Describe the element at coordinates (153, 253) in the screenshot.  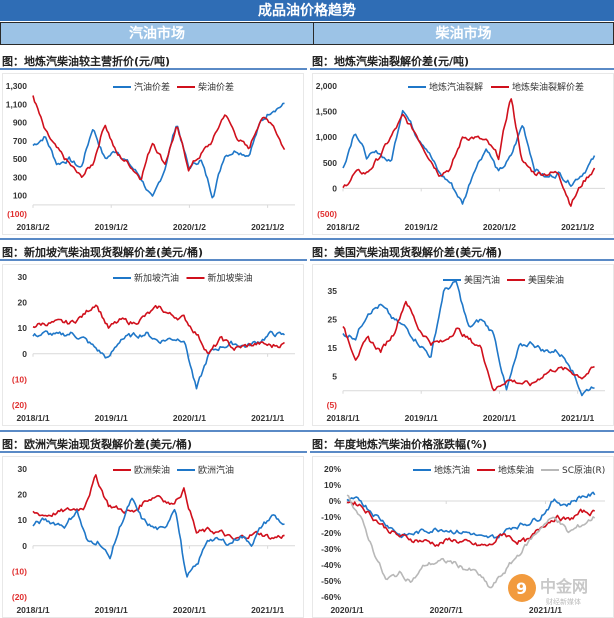
I see `chart-title: 图：新加坡汽柴油现货裂解价差(美元/桶)` at that location.